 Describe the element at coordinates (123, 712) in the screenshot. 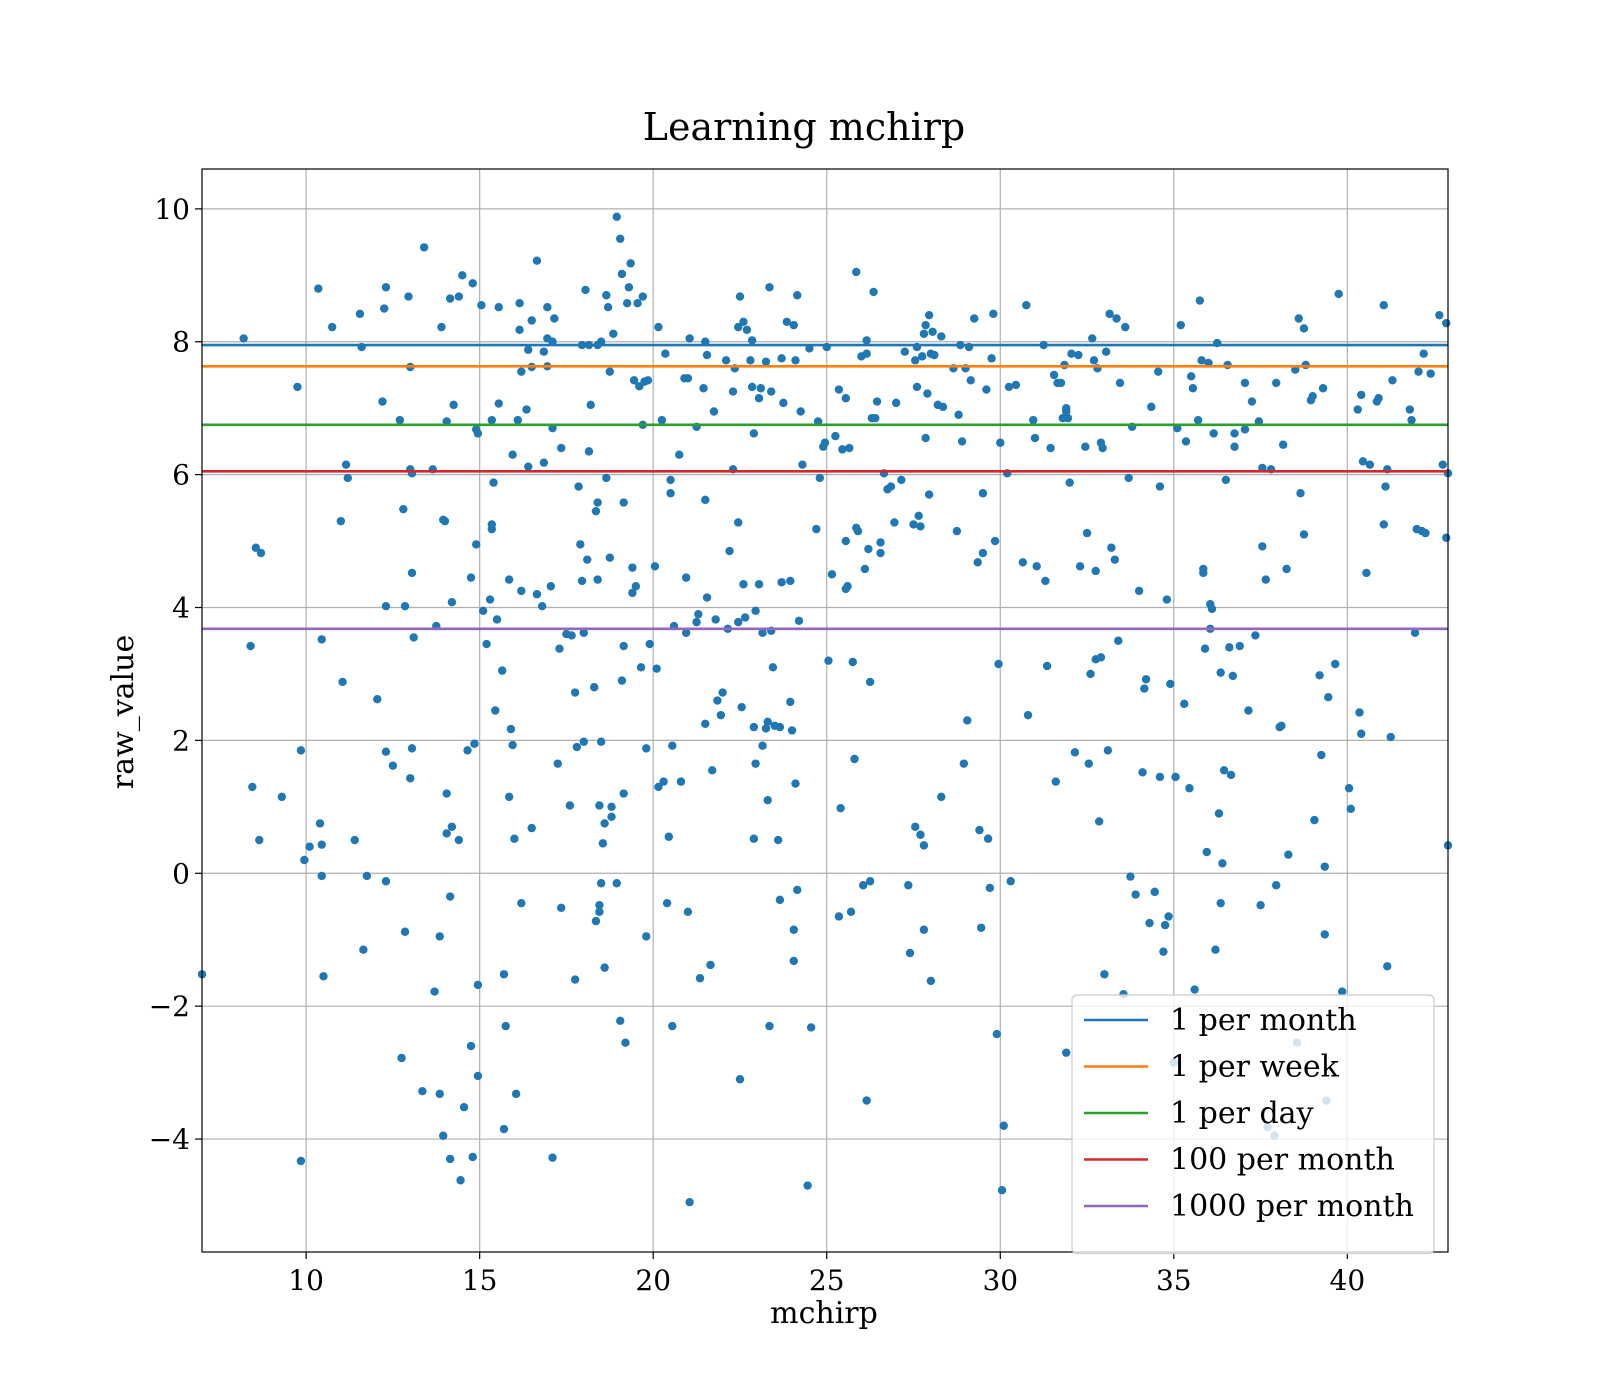

I see `y-axis-label: raw_value` at that location.